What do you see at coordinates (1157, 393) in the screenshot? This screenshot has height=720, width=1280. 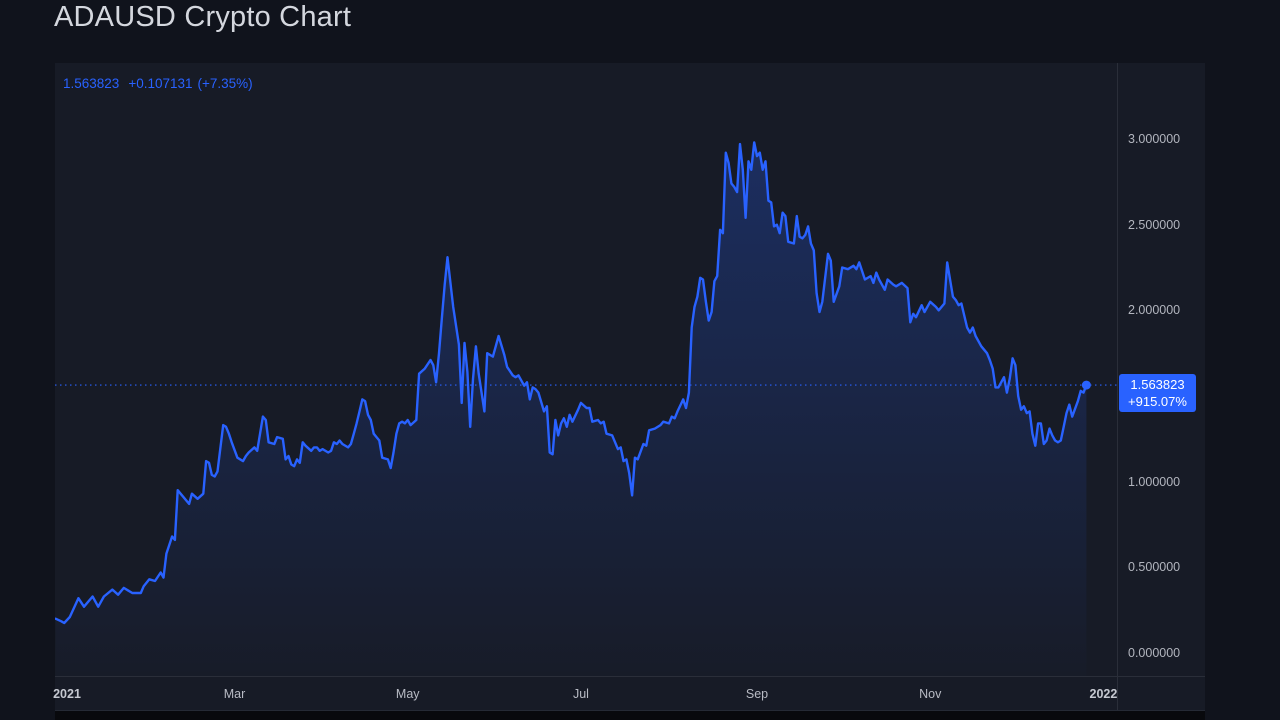 I see `last-price-label: 1.563823 +915.07%` at bounding box center [1157, 393].